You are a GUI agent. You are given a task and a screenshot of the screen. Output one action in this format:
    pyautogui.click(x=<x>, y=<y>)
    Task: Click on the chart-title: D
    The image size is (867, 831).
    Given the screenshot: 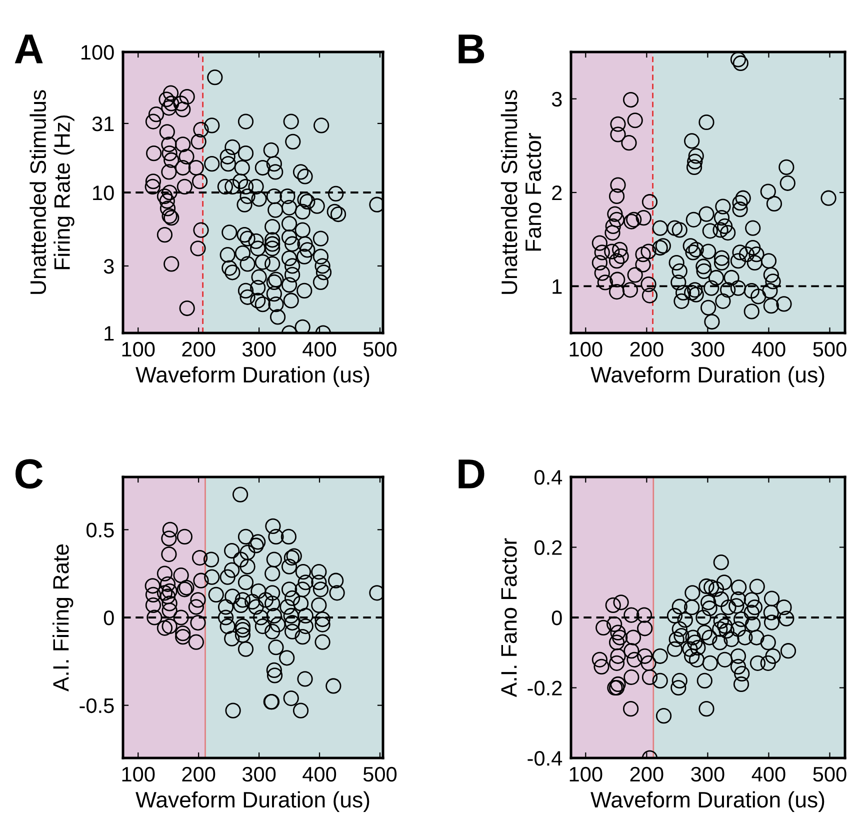 What is the action you would take?
    pyautogui.click(x=471, y=474)
    